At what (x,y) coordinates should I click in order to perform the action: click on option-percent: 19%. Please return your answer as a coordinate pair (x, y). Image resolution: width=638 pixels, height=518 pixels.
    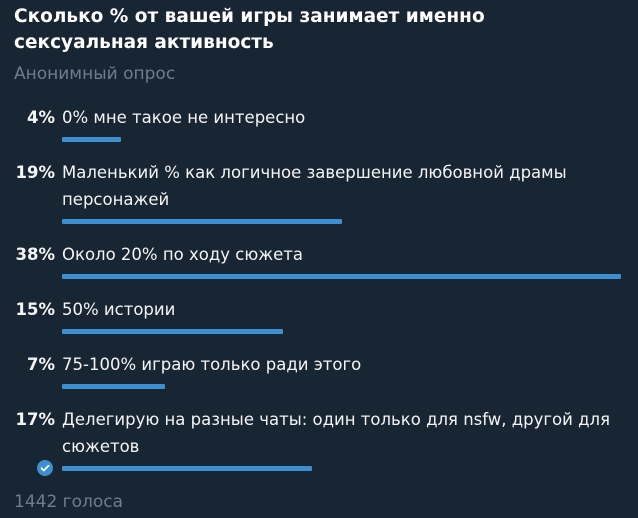
    Looking at the image, I should click on (35, 172).